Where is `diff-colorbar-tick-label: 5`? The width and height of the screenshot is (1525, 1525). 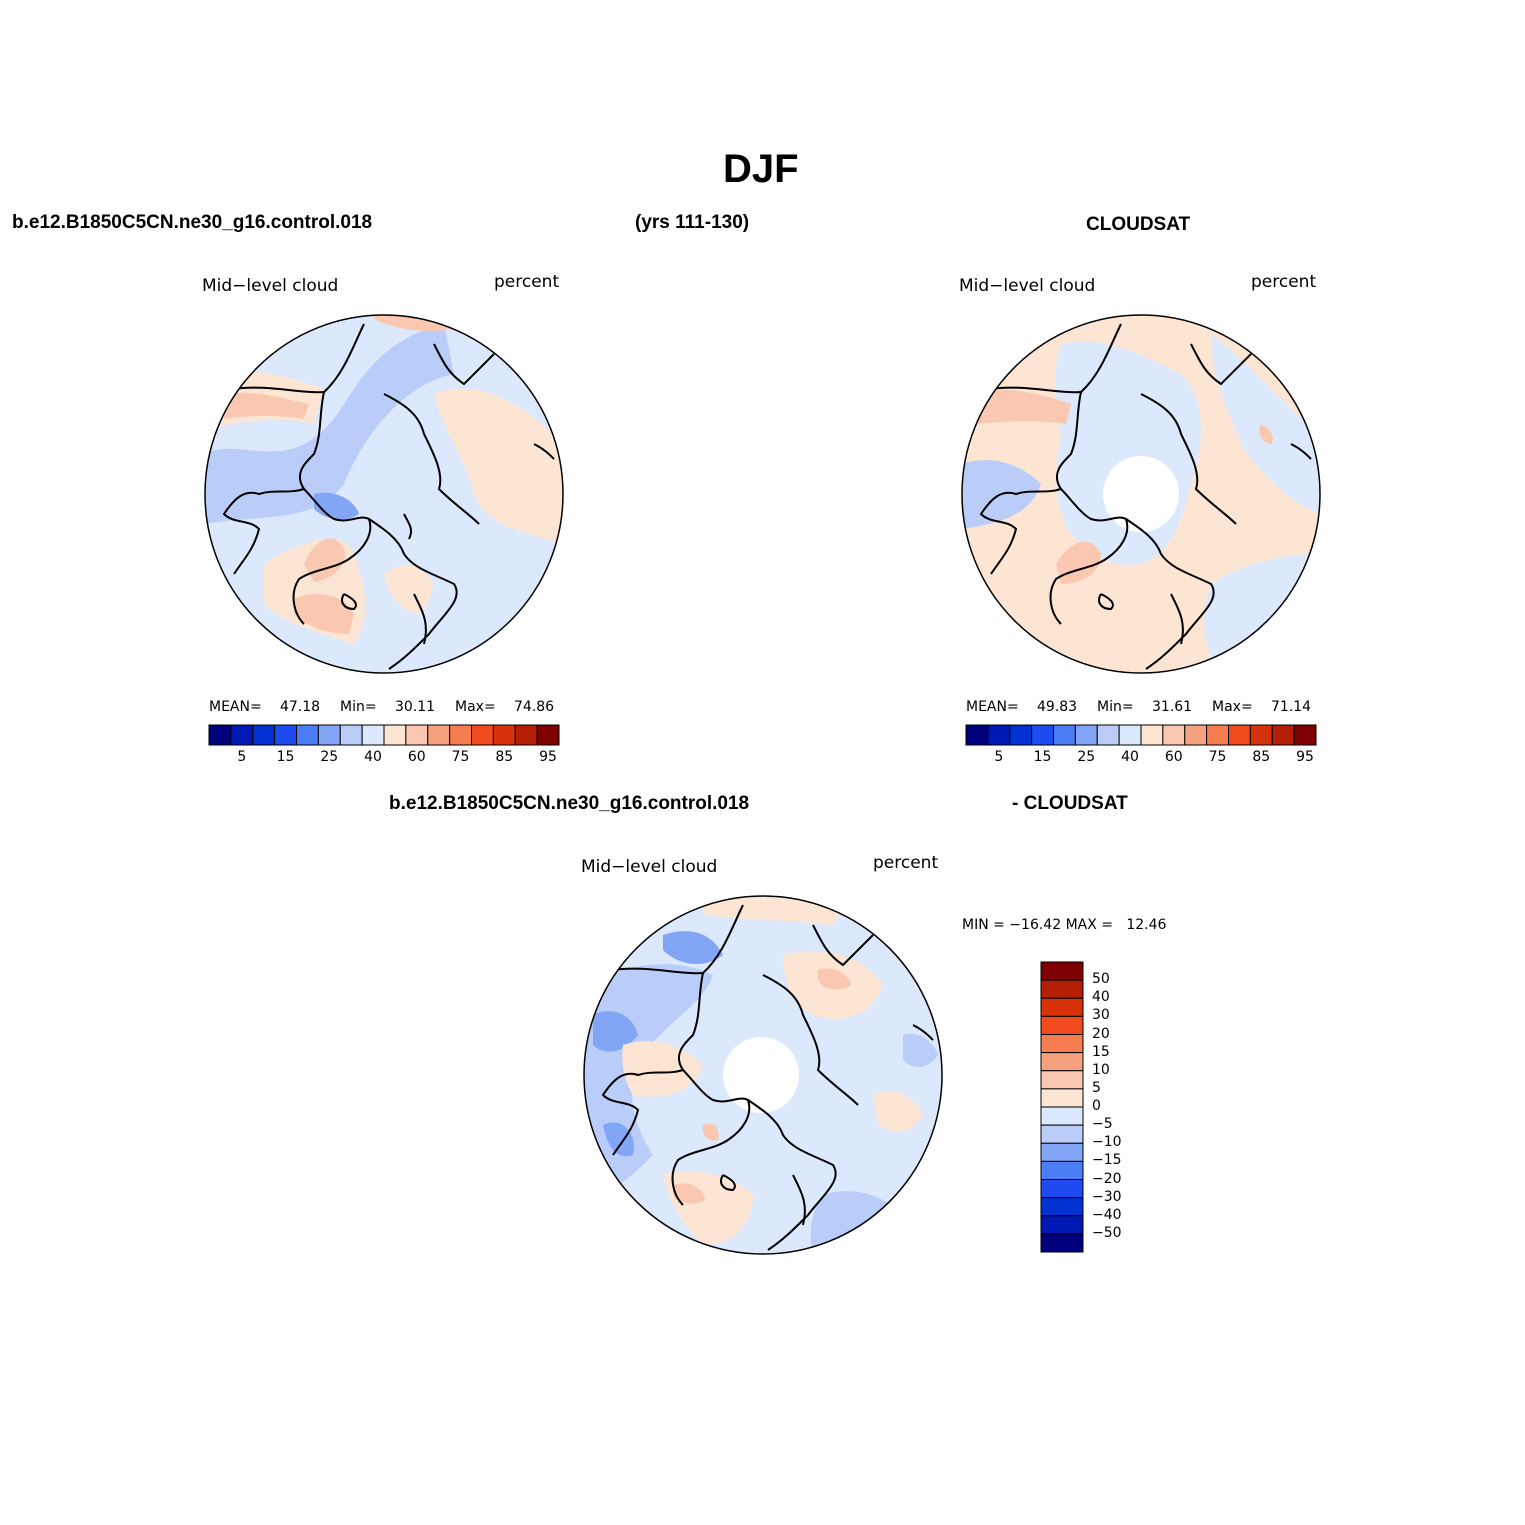 diff-colorbar-tick-label: 5 is located at coordinates (1096, 1087).